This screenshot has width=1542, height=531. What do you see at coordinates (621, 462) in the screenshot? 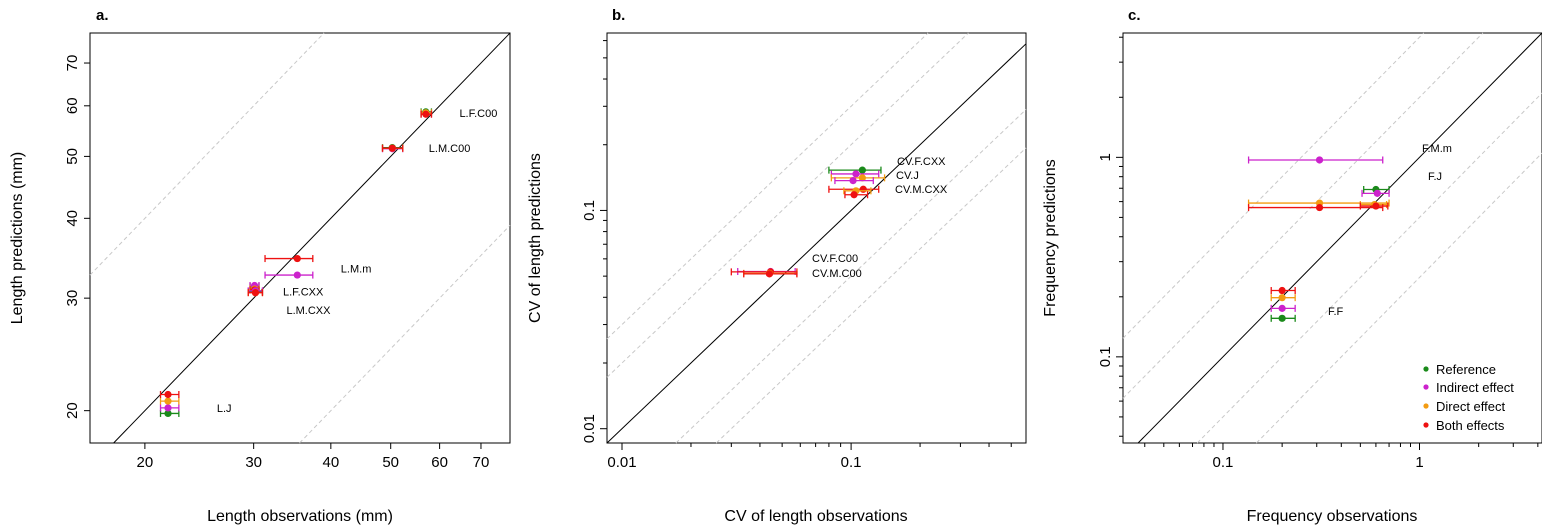
I see `x-tick-label-b-0: 0.01` at bounding box center [621, 462].